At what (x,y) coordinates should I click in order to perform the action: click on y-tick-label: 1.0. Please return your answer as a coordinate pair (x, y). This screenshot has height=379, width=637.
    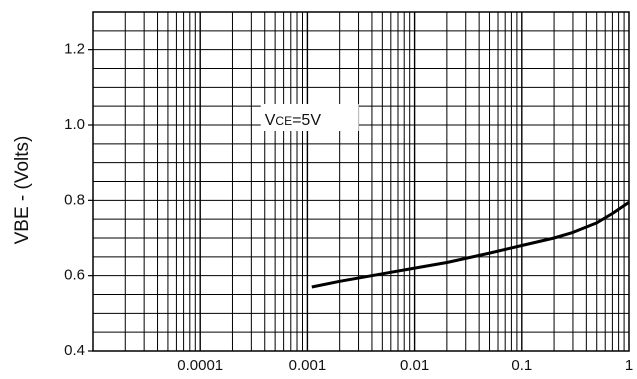
    Looking at the image, I should click on (74, 124).